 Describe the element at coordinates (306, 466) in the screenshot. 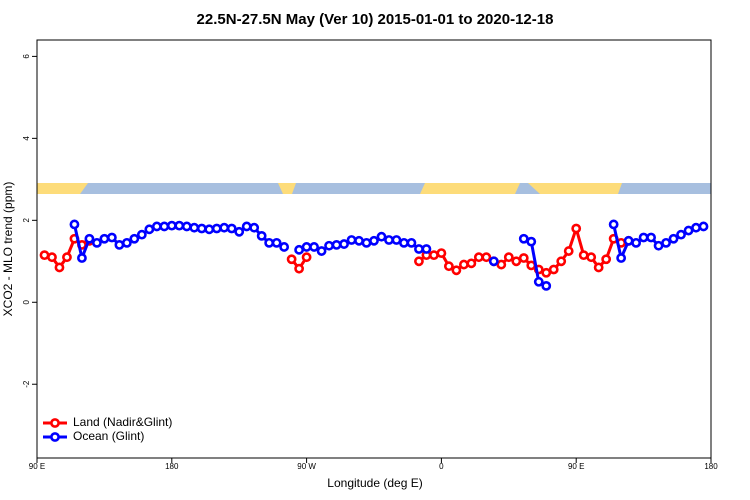

I see `x-tick-label: 90 W` at that location.